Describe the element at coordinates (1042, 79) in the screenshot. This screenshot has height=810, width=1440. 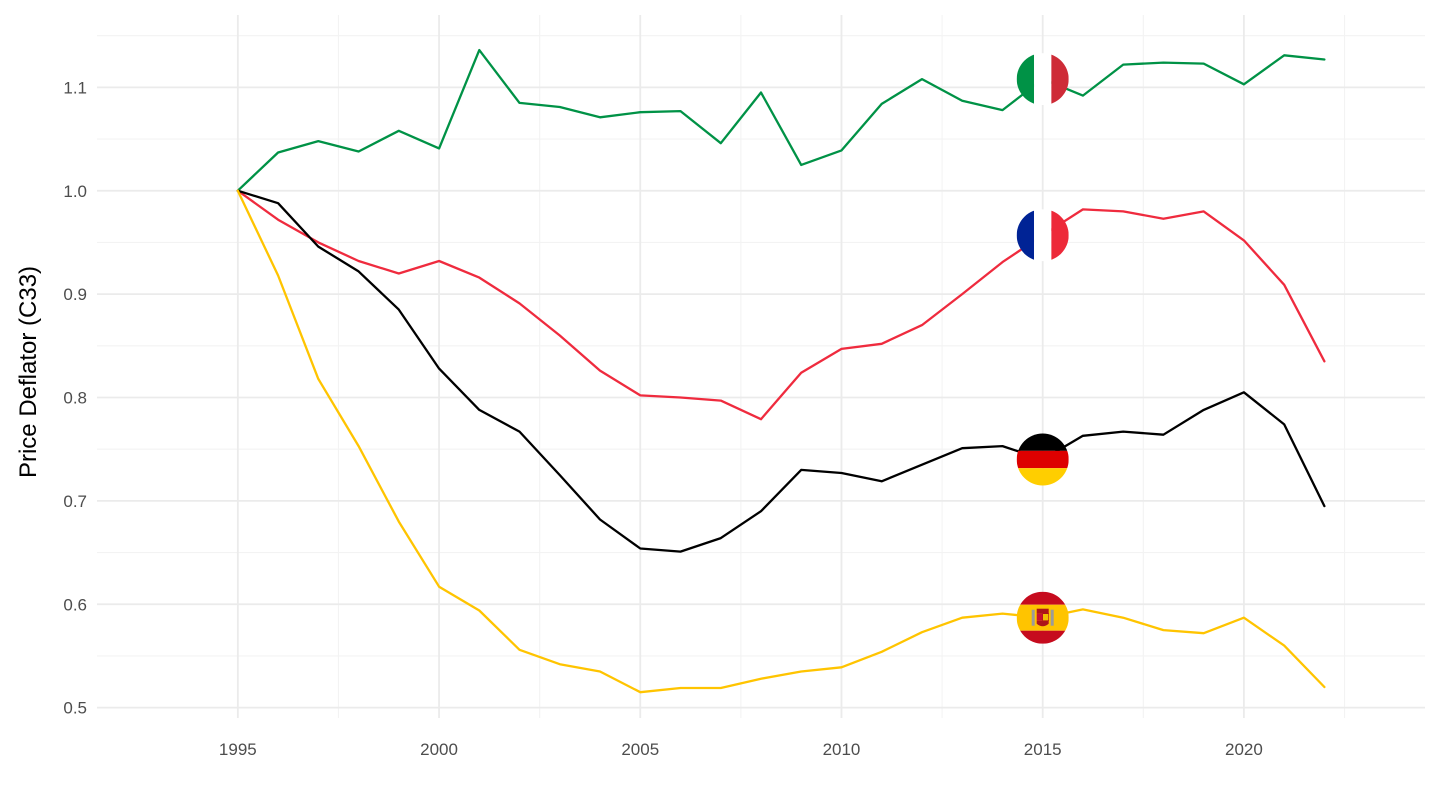
I see `italy-flag-icon` at that location.